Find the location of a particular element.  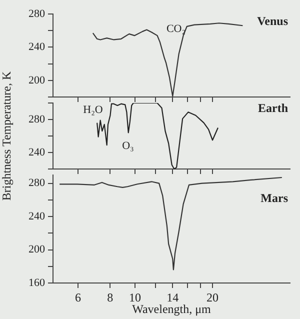

x-axis-title: Wavelength, μm is located at coordinates (172, 309).